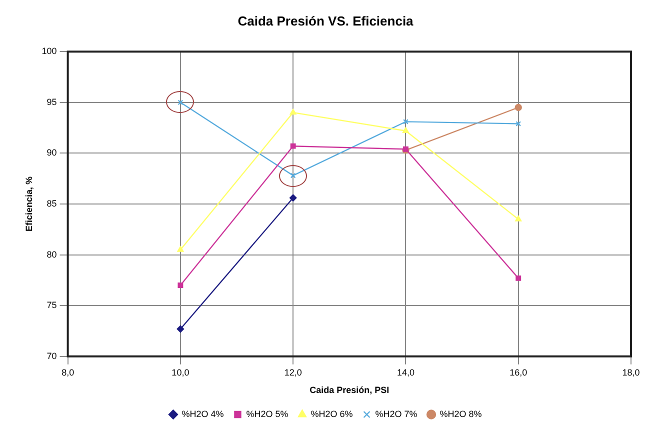  I want to click on y-tick-label: 75, so click(51, 305).